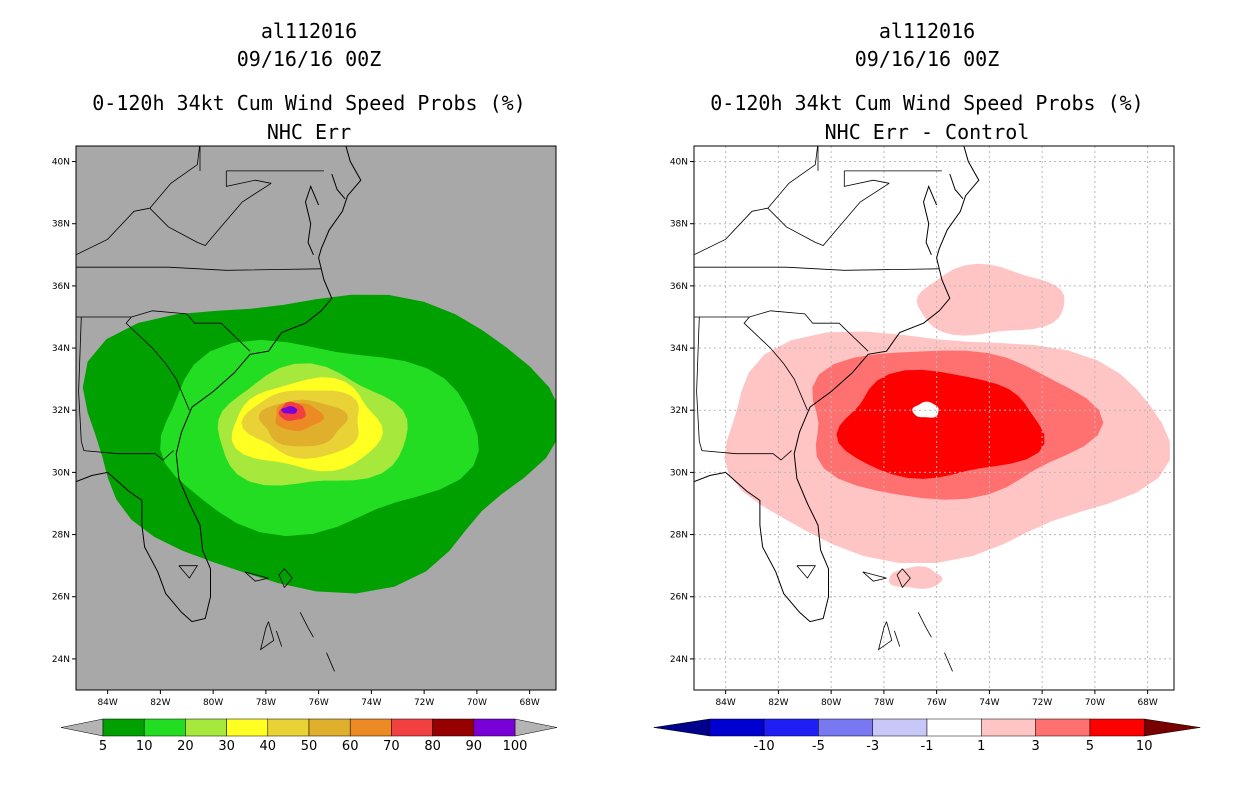 The image size is (1236, 800). What do you see at coordinates (309, 746) in the screenshot?
I see `colorbar-label: 50` at bounding box center [309, 746].